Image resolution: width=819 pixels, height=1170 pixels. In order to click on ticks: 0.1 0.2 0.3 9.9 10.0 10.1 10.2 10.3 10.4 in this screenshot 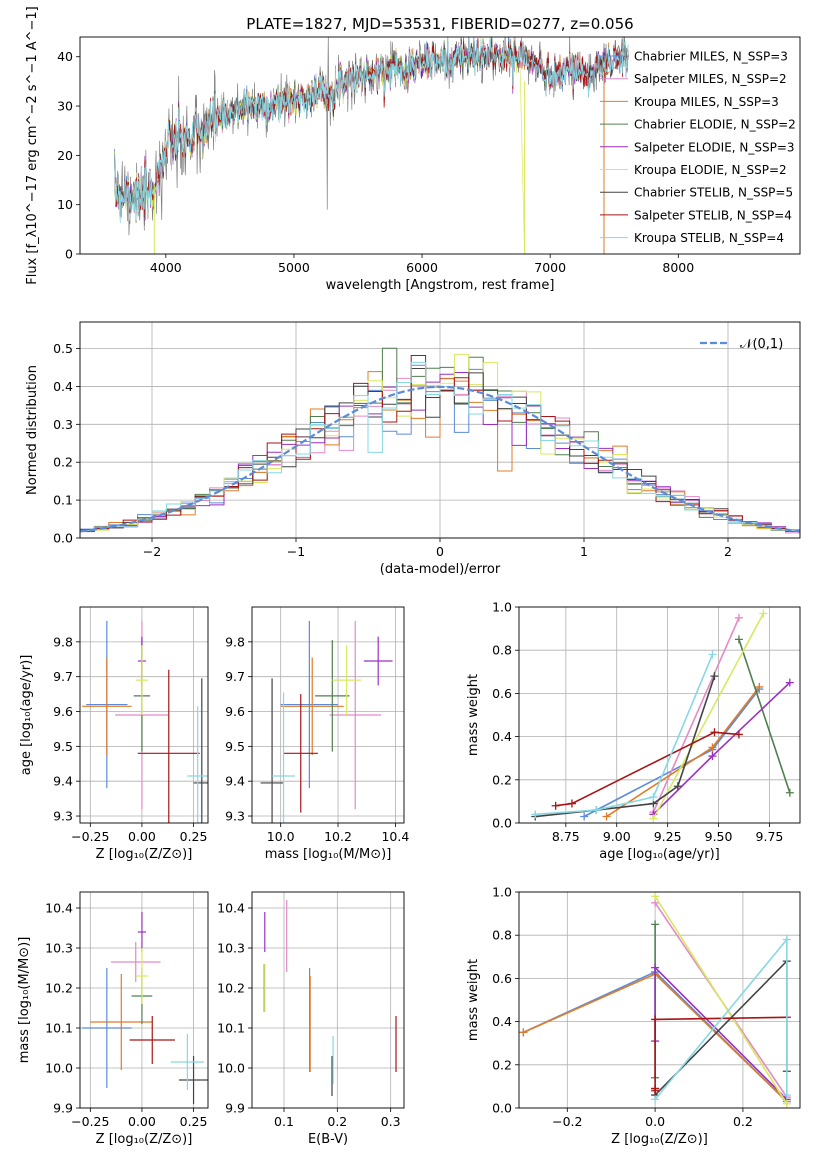, I will do `click(308, 1015)`.